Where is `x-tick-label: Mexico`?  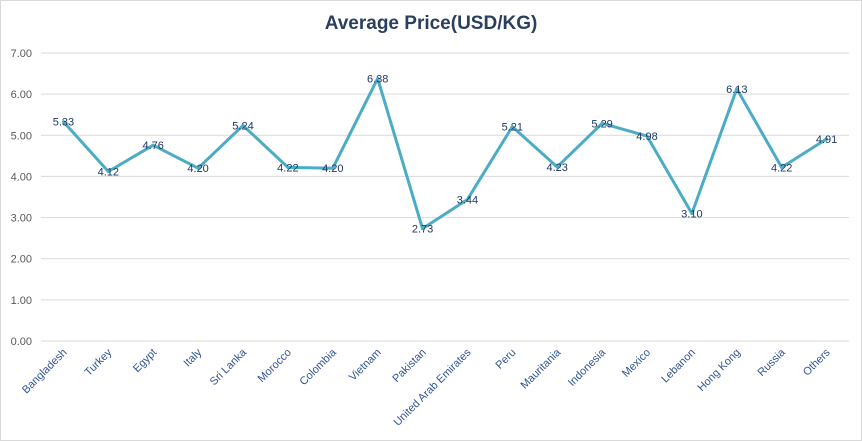
x-tick-label: Mexico is located at coordinates (636, 363).